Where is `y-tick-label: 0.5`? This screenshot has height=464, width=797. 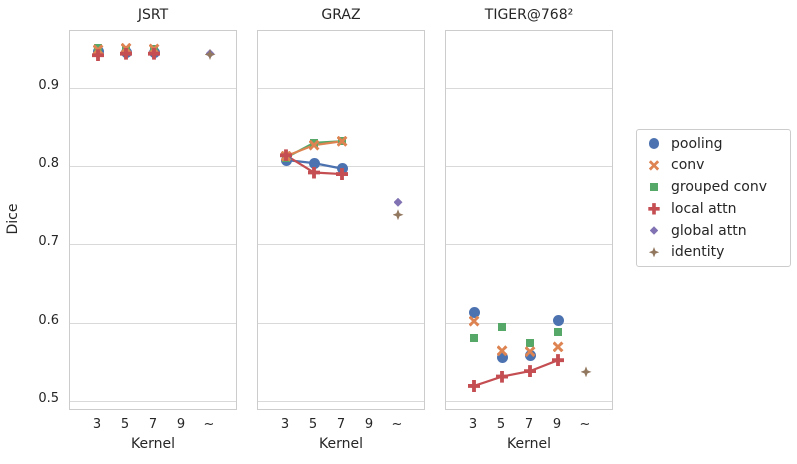
y-tick-label: 0.5 is located at coordinates (48, 398).